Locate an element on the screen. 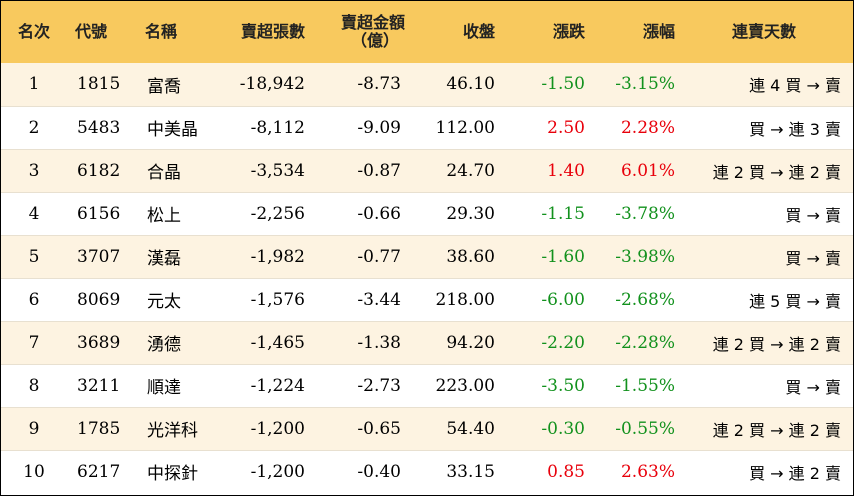  header-streak: 連賣天數 is located at coordinates (763, 31).